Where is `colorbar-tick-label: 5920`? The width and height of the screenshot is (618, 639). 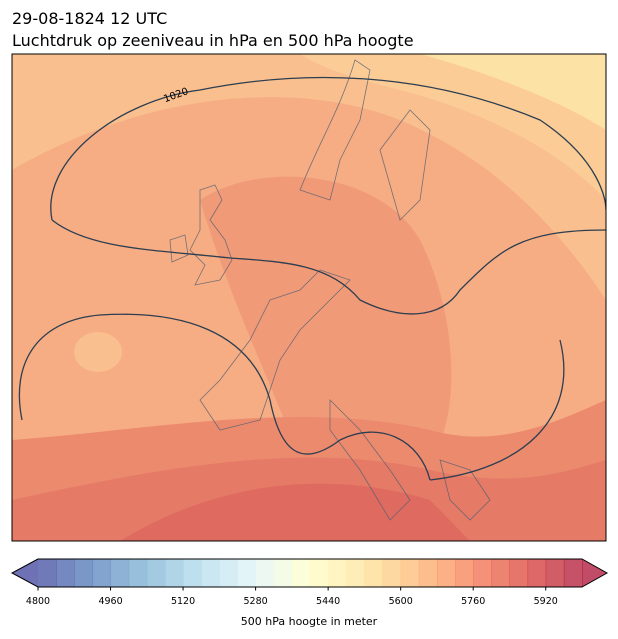
colorbar-tick-label: 5920 is located at coordinates (546, 601).